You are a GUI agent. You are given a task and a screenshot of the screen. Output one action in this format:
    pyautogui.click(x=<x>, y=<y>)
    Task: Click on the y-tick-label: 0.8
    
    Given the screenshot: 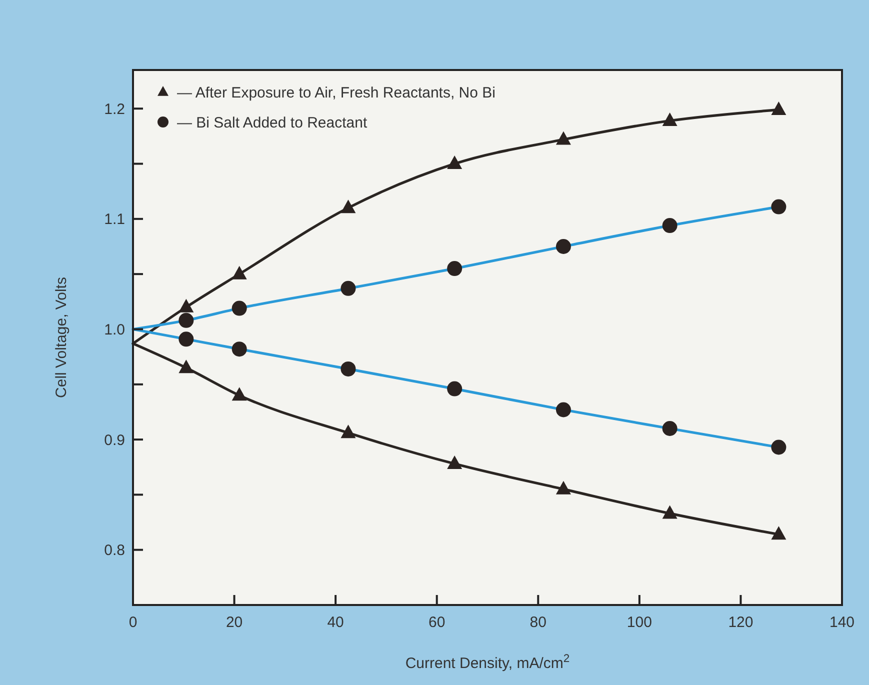 What is the action you would take?
    pyautogui.click(x=114, y=551)
    